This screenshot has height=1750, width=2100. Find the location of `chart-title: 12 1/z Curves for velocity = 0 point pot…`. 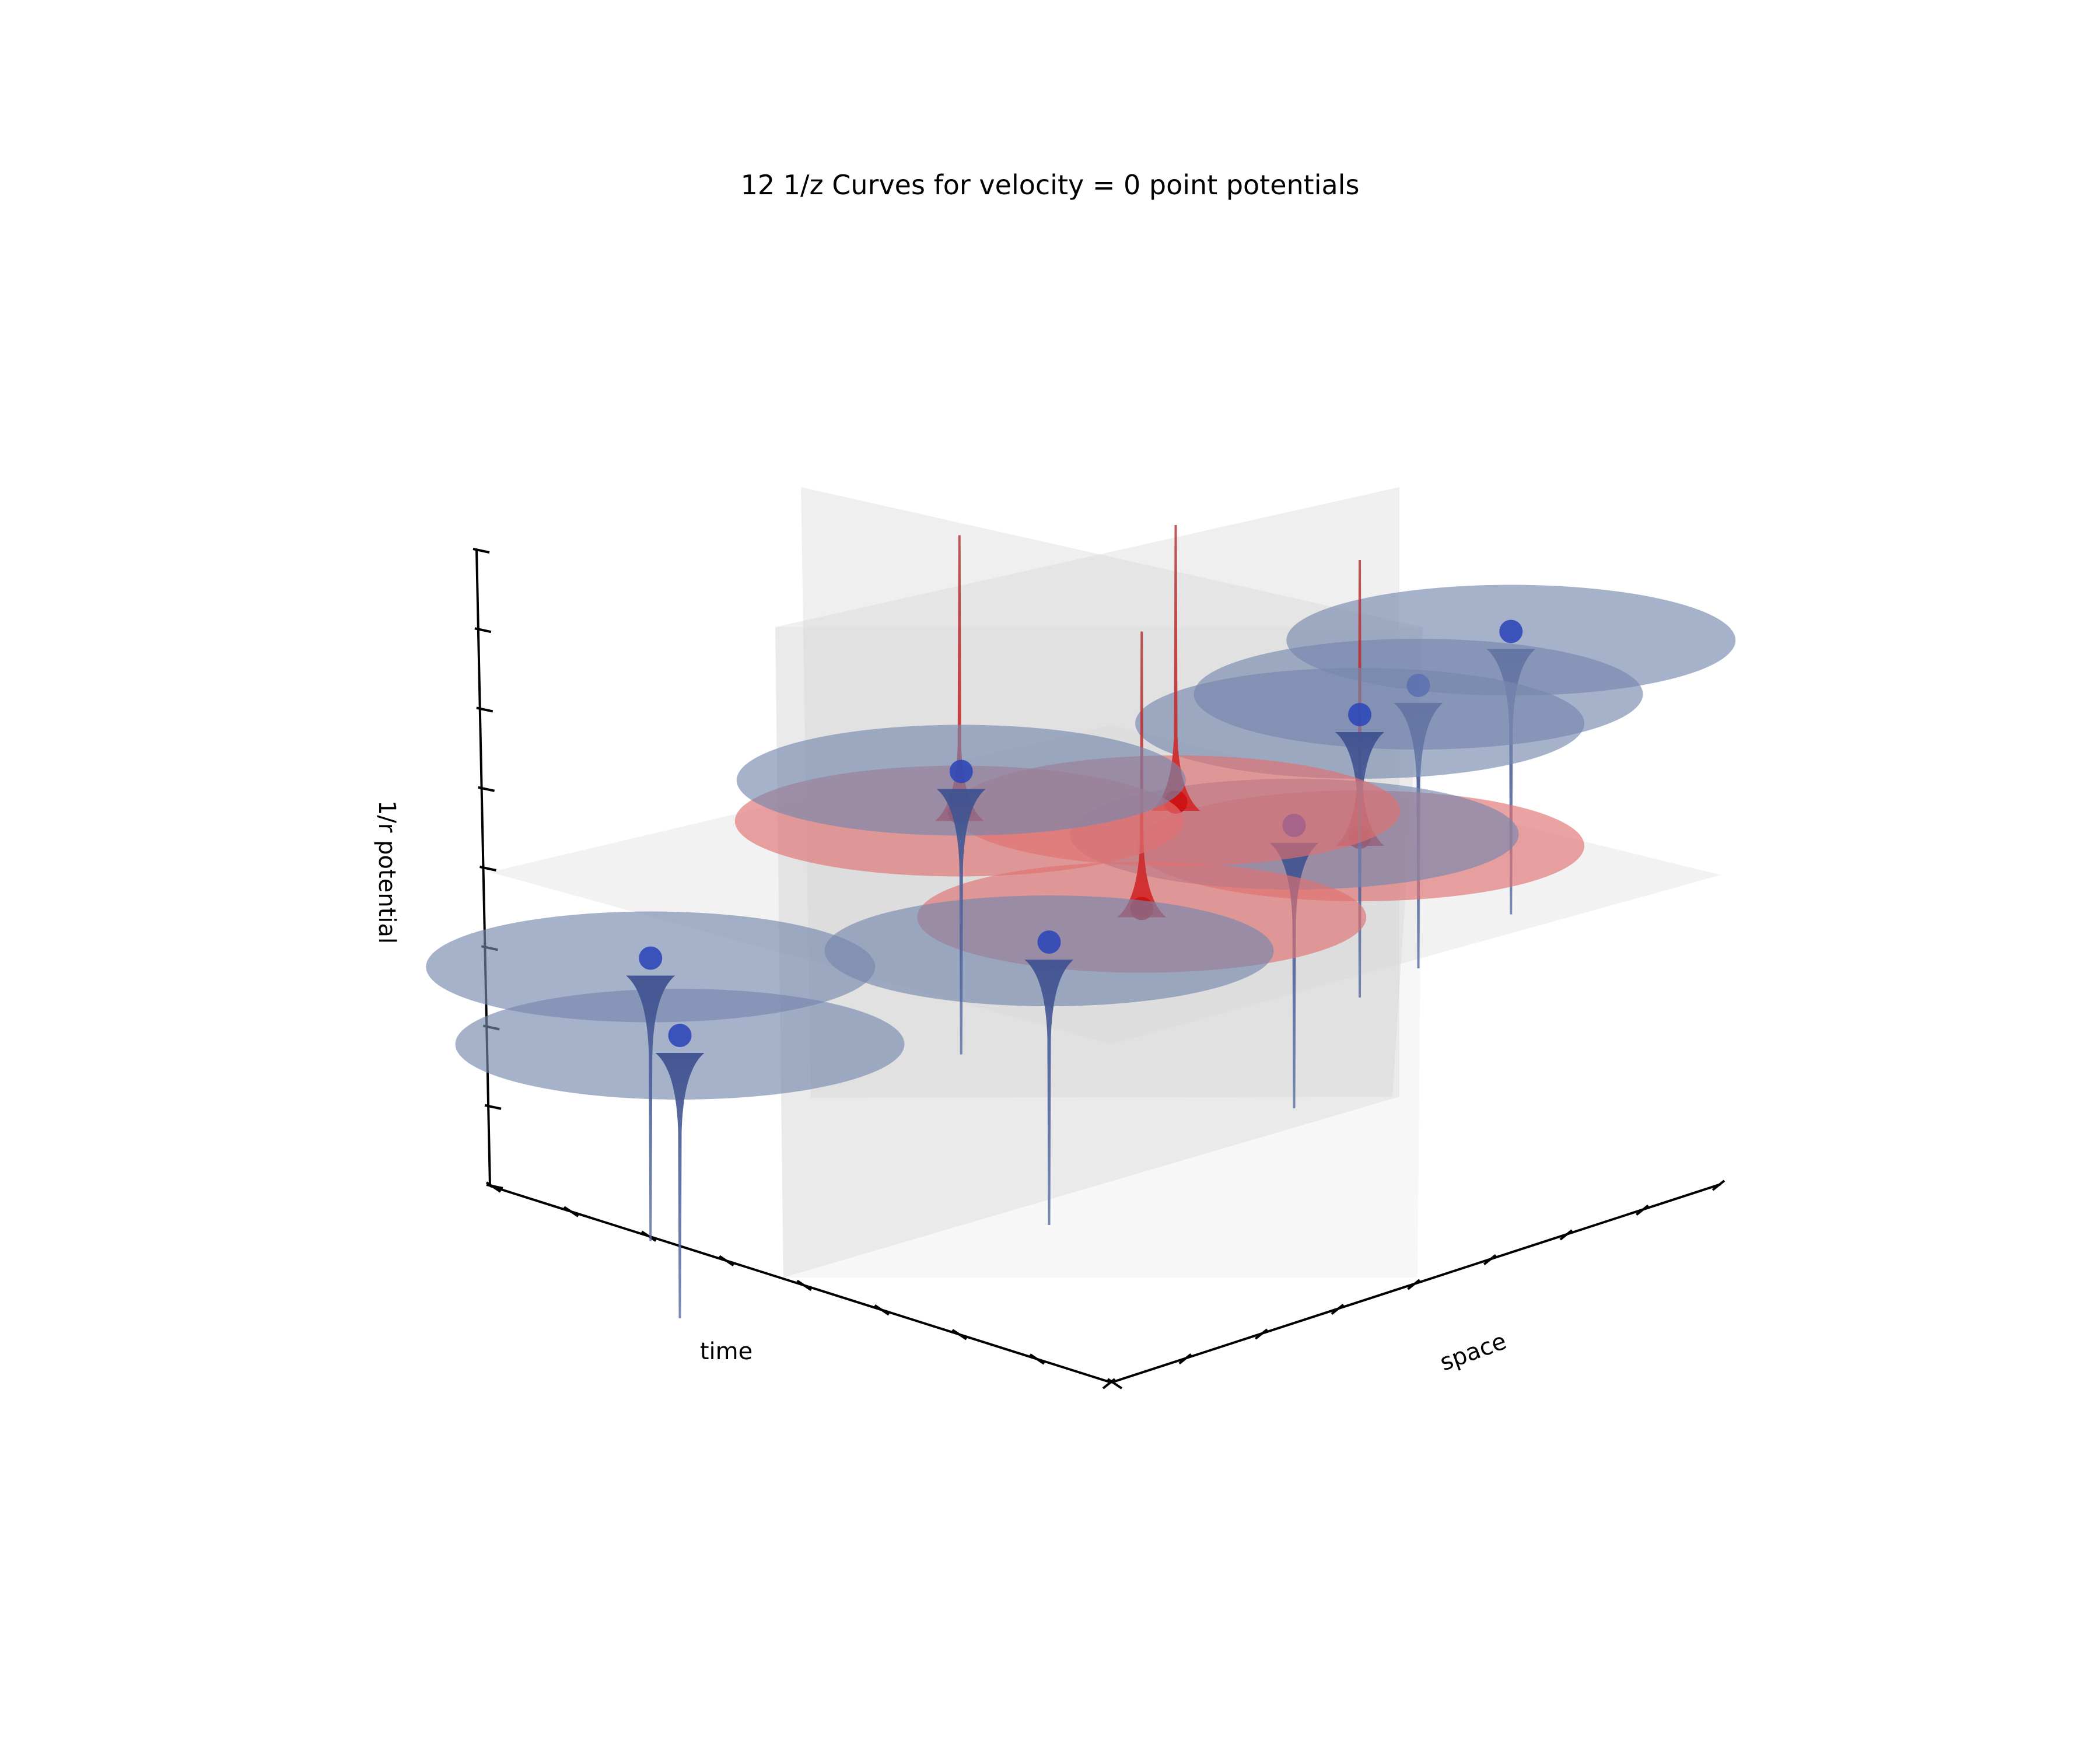

chart-title: 12 1/z Curves for velocity = 0 point pot… is located at coordinates (1050, 185).